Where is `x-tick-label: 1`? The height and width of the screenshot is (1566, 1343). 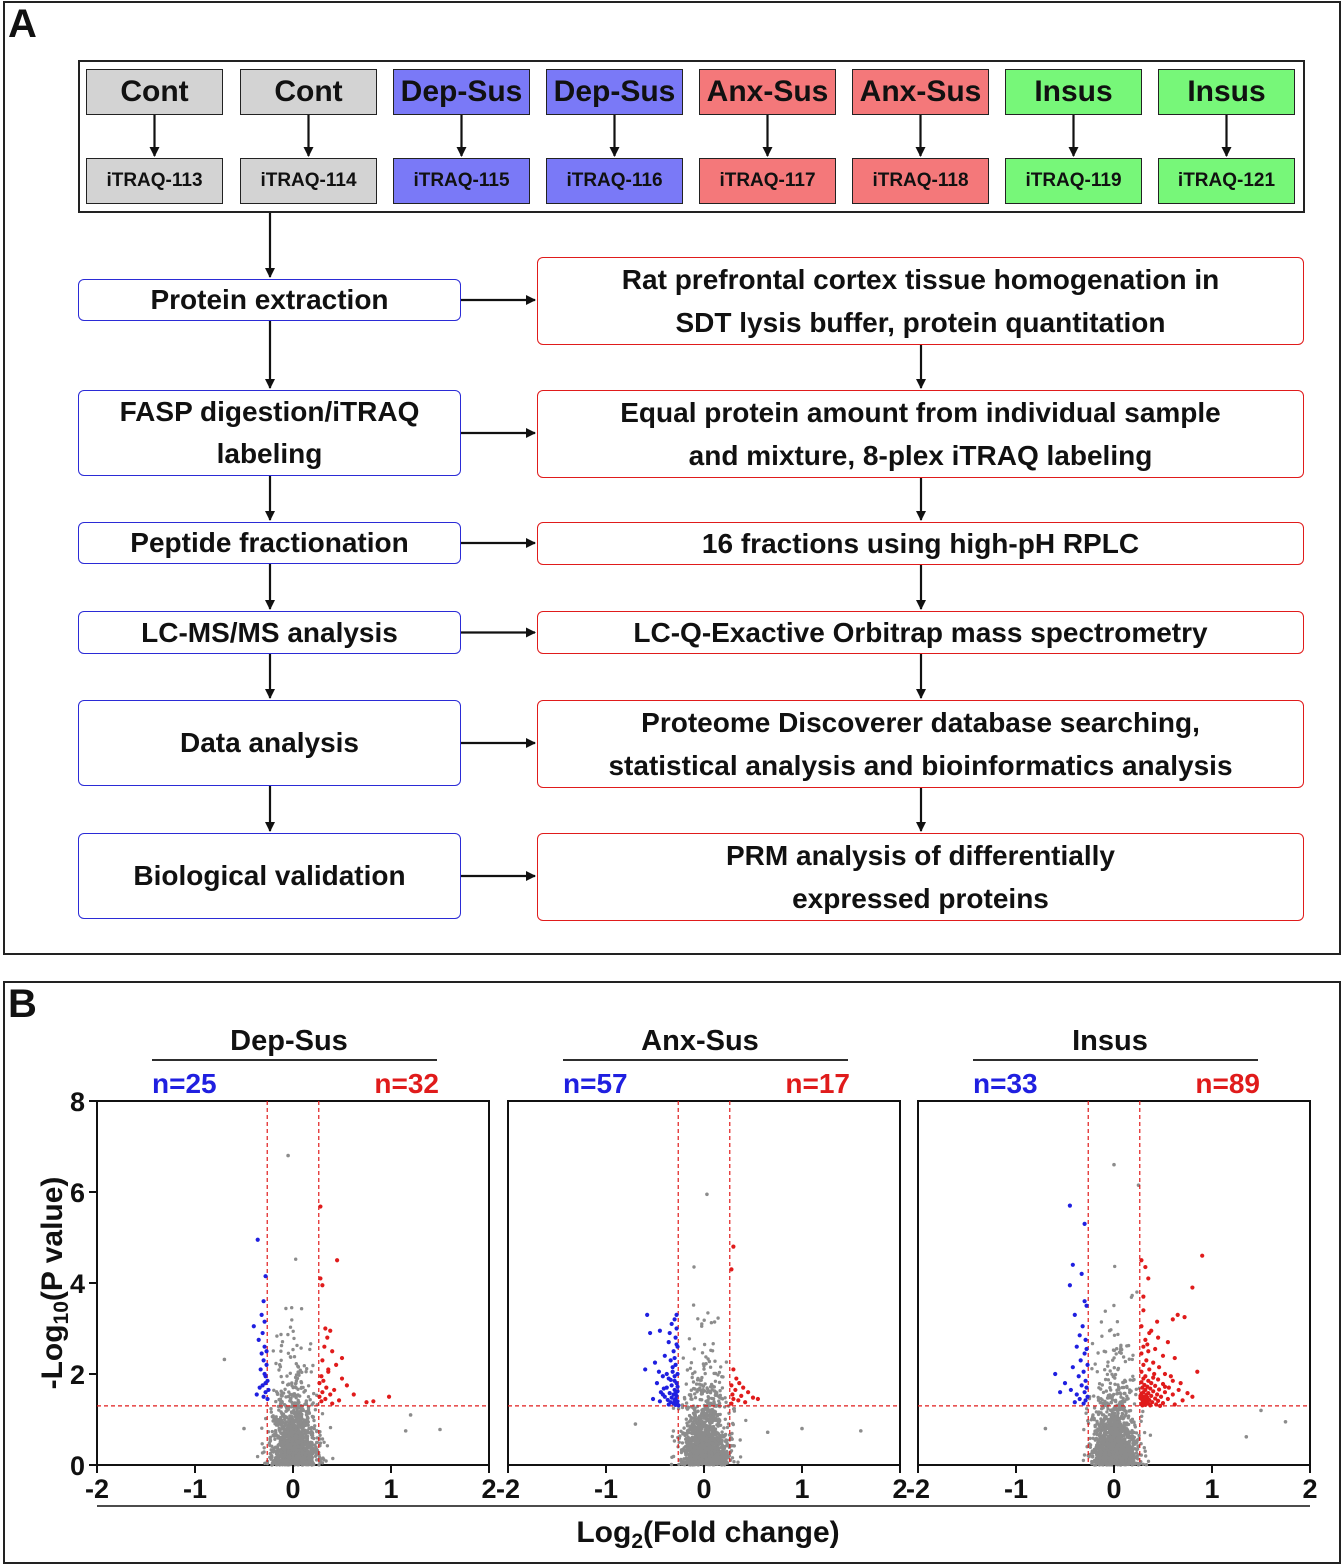
x-tick-label: 1 is located at coordinates (390, 1489).